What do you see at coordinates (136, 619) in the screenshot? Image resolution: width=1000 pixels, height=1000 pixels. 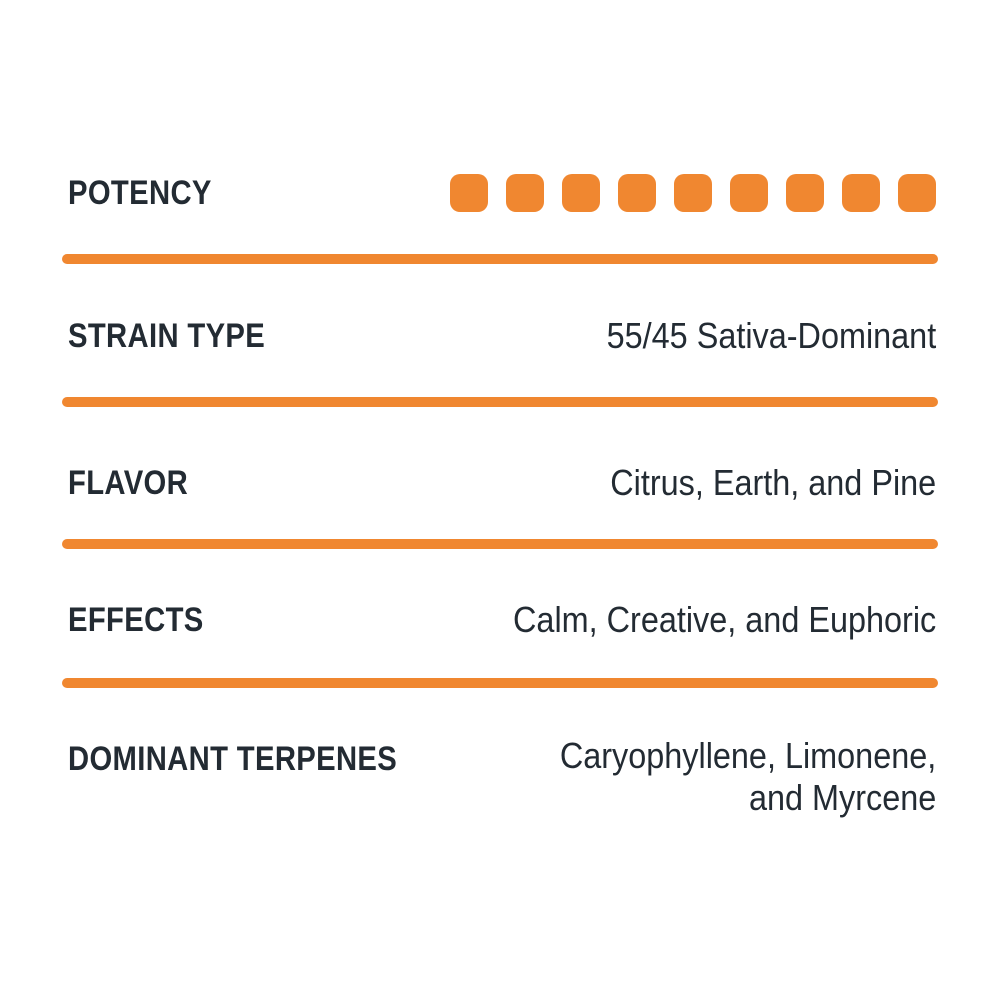 I see `spec-label-effects: EFFECTS` at bounding box center [136, 619].